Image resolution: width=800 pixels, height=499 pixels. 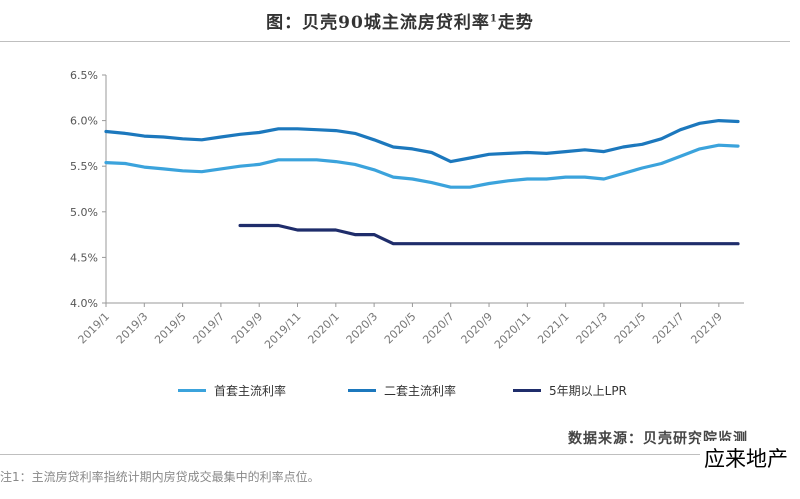 I want to click on legend-item: 首套主流利率, so click(x=232, y=390).